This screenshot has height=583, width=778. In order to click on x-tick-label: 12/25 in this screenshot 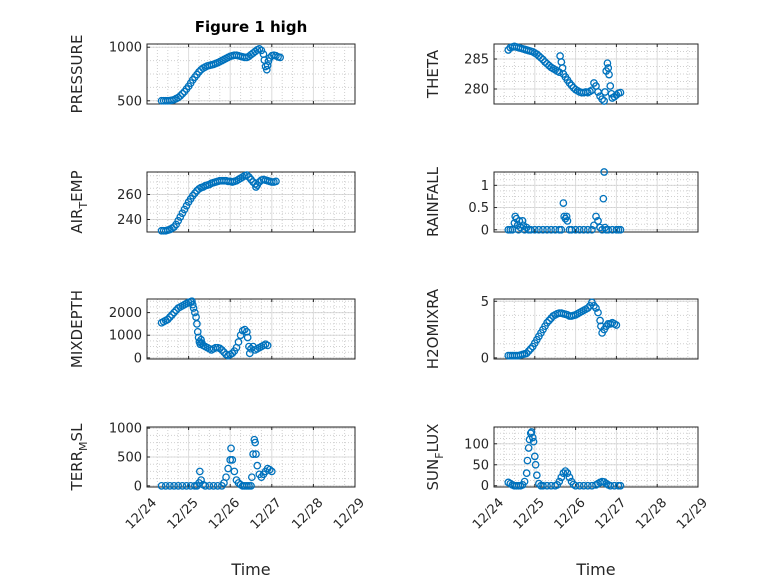, I will do `click(183, 513)`.